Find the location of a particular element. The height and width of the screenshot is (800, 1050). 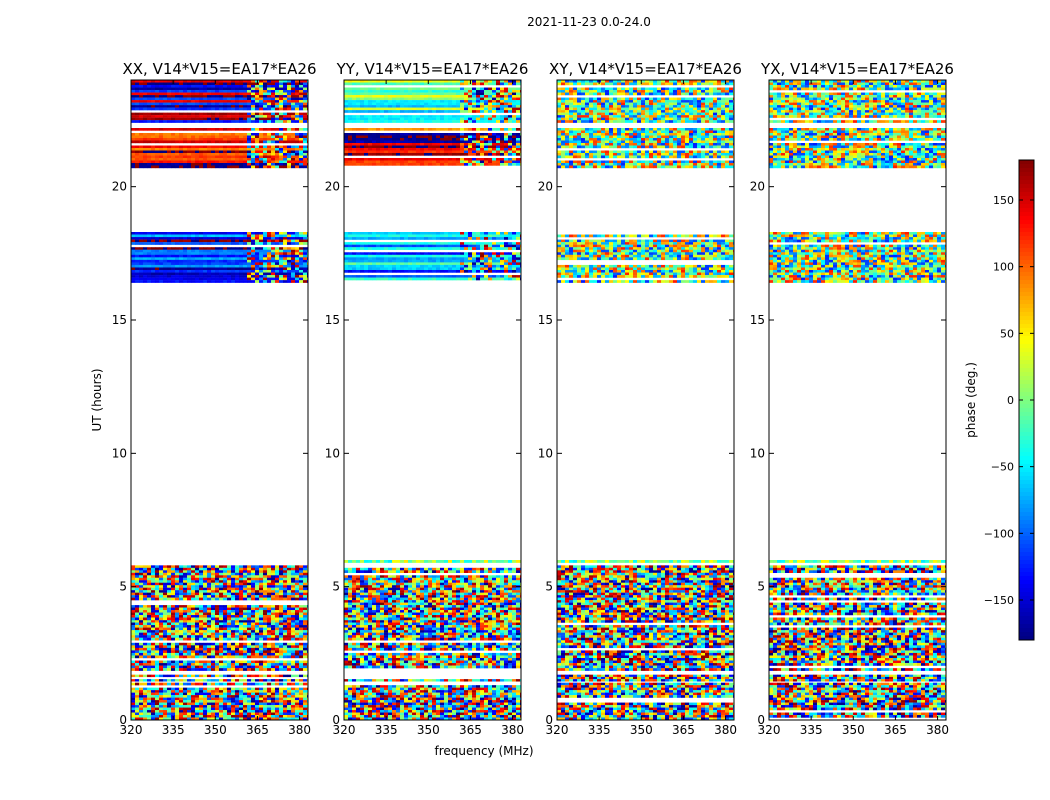

x-tick-label: 335 is located at coordinates (811, 730).